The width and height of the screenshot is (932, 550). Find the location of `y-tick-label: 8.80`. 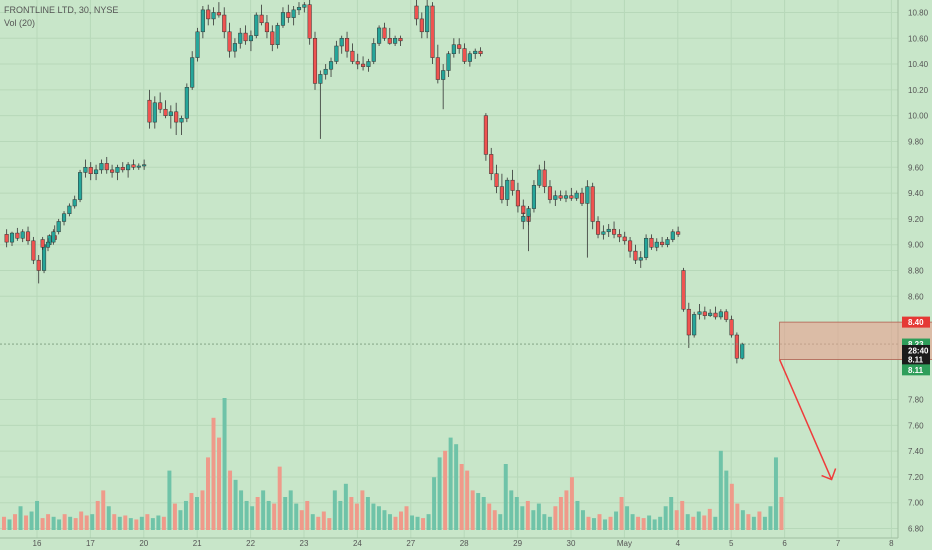

y-tick-label: 8.80 is located at coordinates (916, 271).